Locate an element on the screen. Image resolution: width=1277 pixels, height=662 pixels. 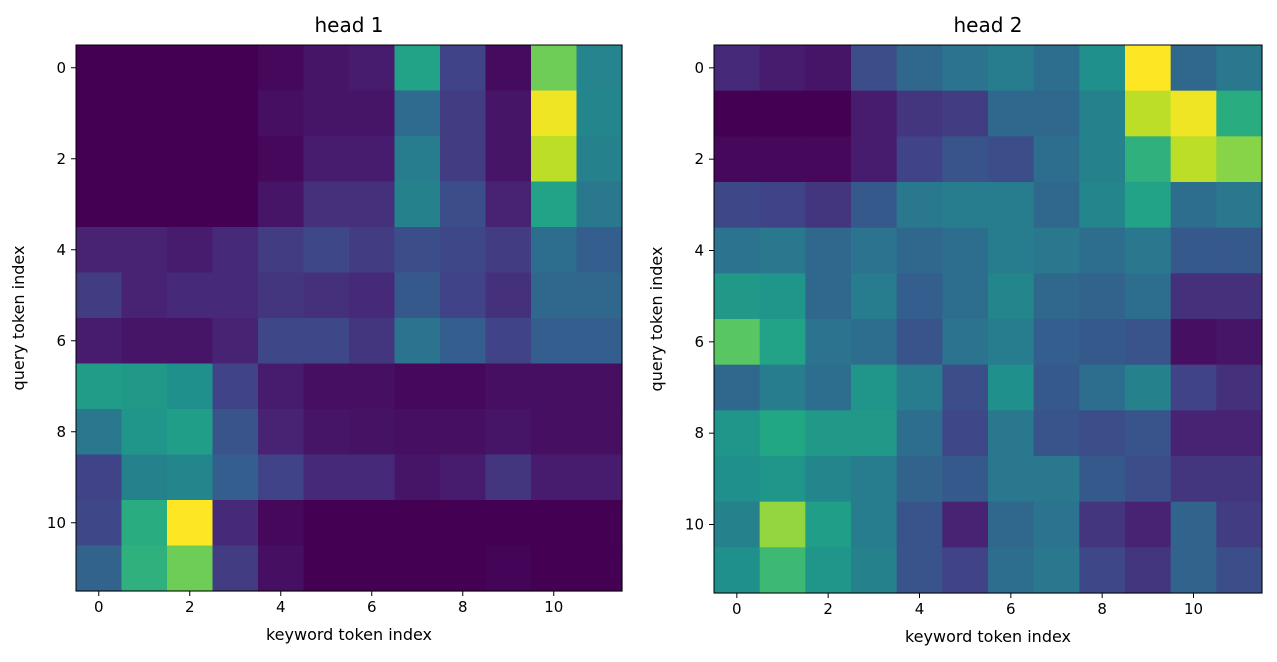
heatmap-1-cell-r9-c5 is located at coordinates (326, 477).